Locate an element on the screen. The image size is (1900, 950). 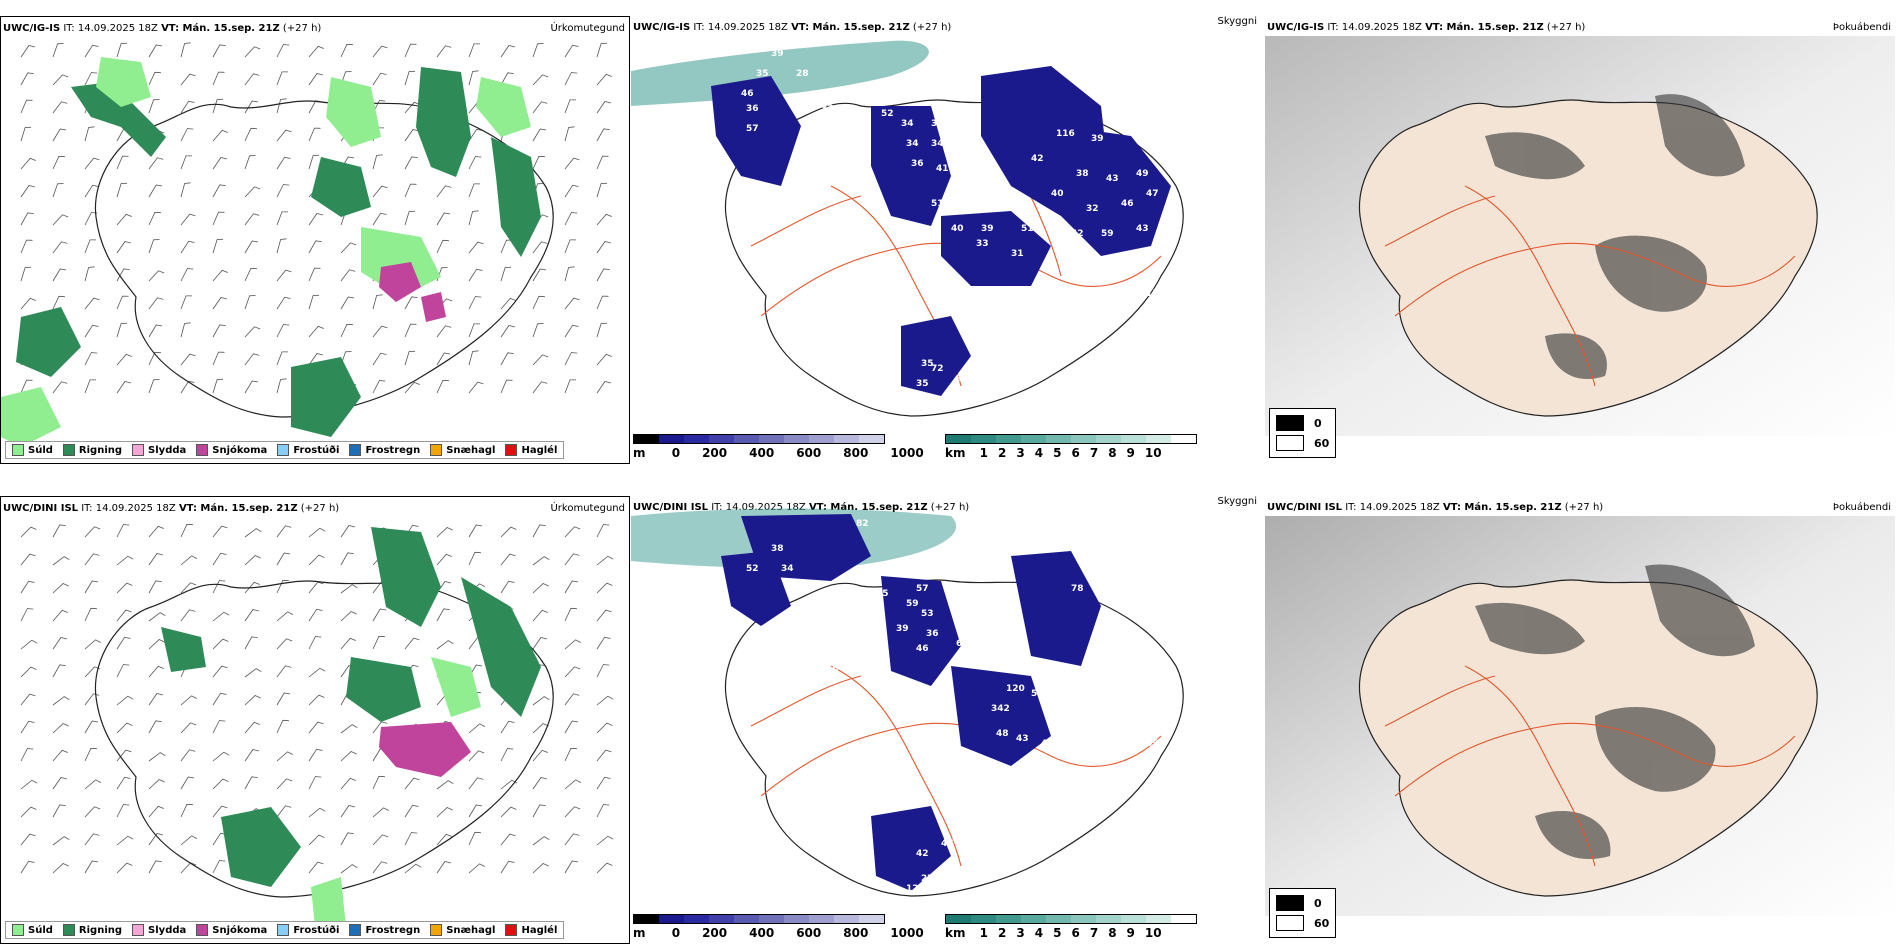
legend-item: Frostúði is located at coordinates (308, 450).